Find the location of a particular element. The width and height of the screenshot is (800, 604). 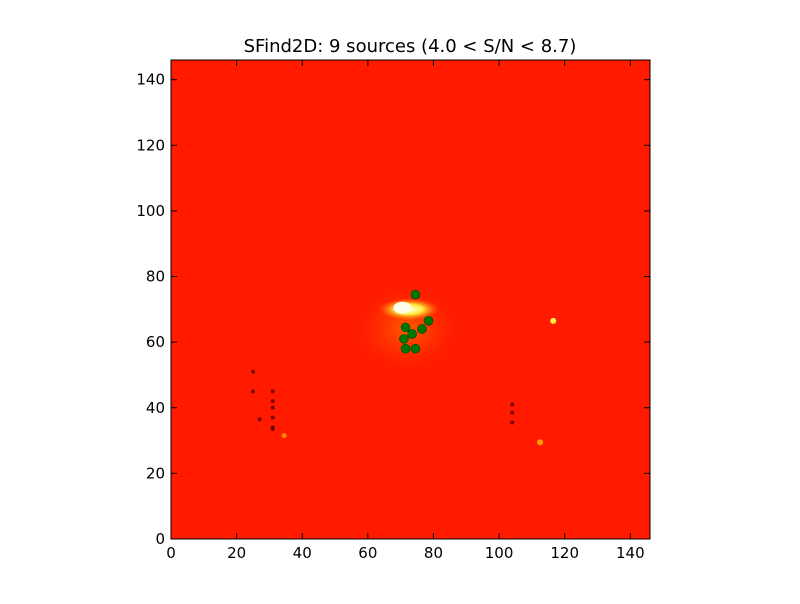

bright-peak is located at coordinates (402, 307).